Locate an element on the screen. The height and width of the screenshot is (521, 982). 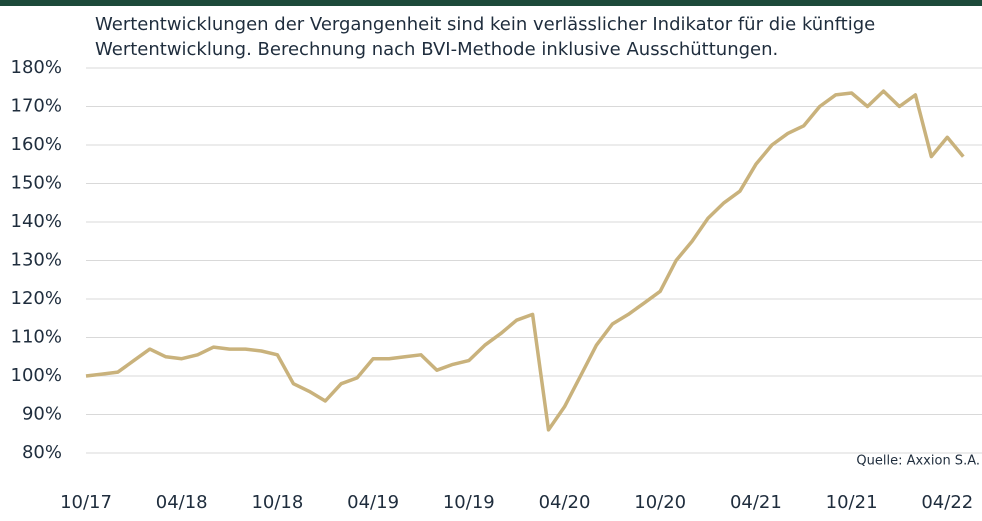
x-tick-label: 10/19 is located at coordinates (469, 502).